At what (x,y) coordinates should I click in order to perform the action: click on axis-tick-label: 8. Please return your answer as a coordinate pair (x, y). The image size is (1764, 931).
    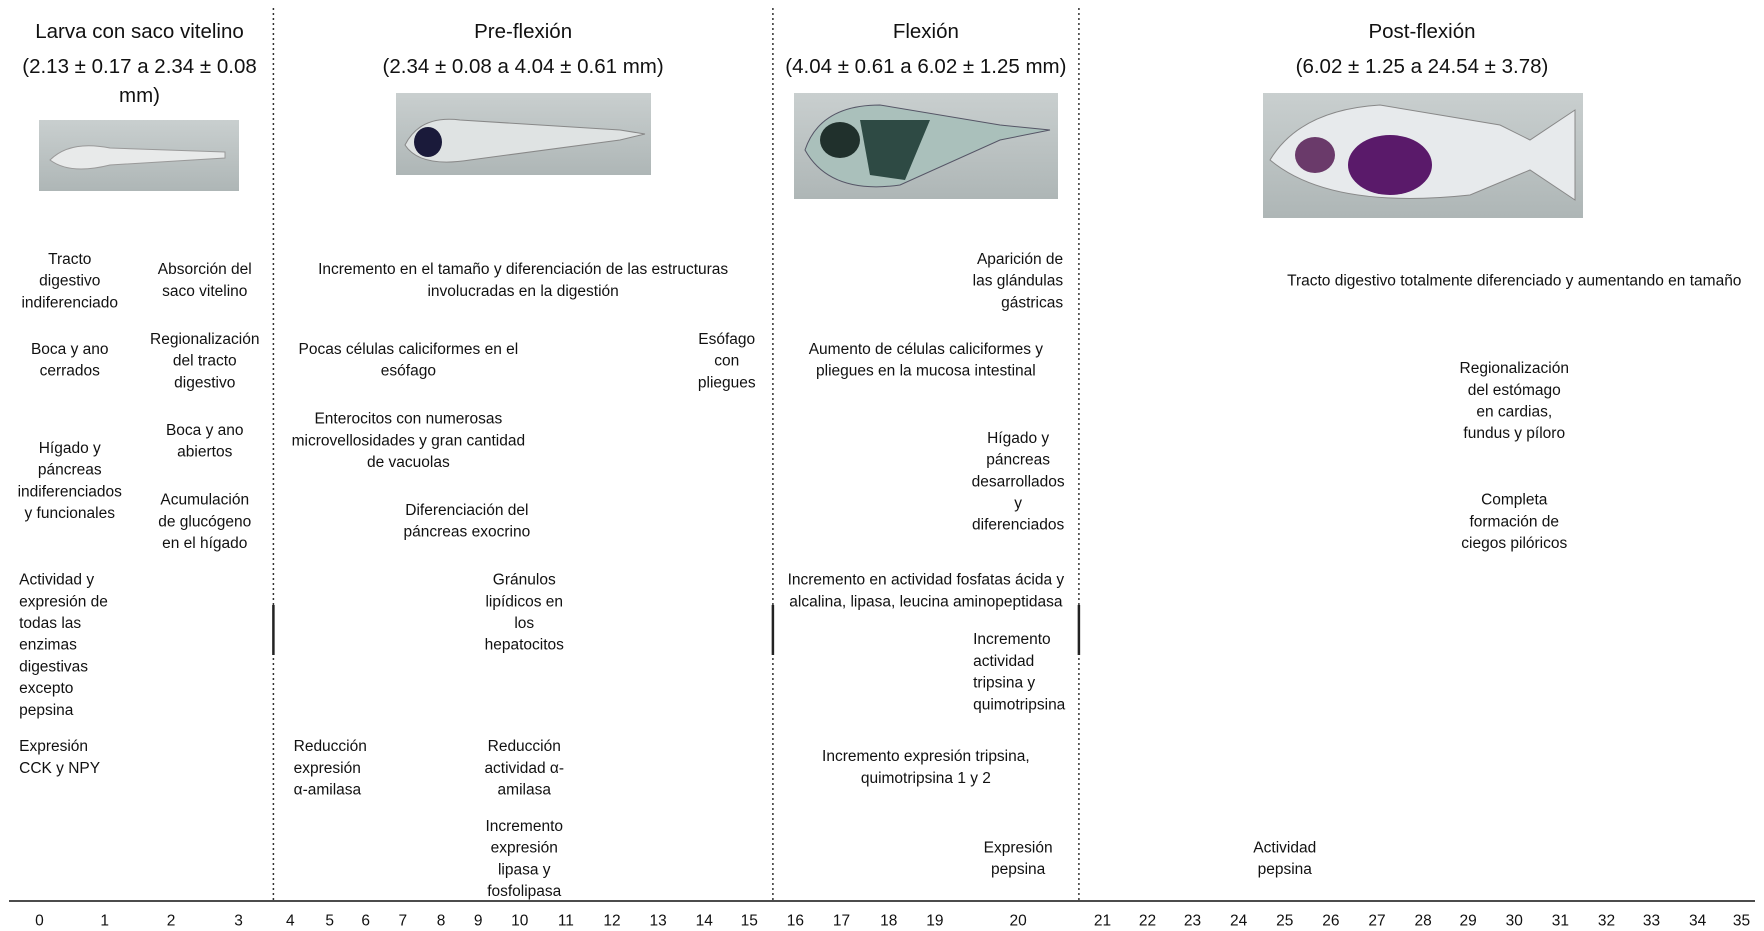
    Looking at the image, I should click on (441, 920).